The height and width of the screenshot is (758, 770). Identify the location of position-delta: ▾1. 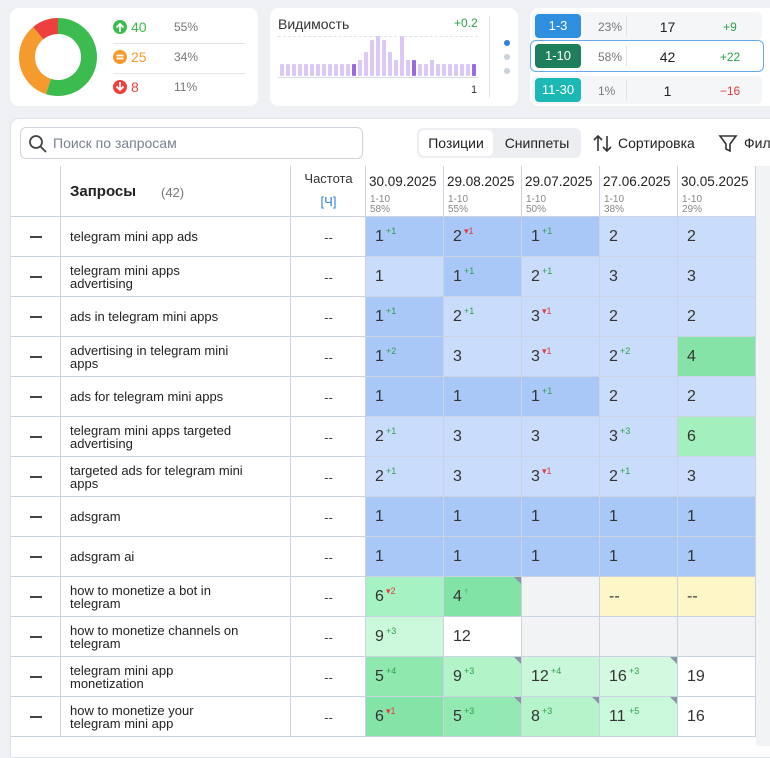
(547, 471).